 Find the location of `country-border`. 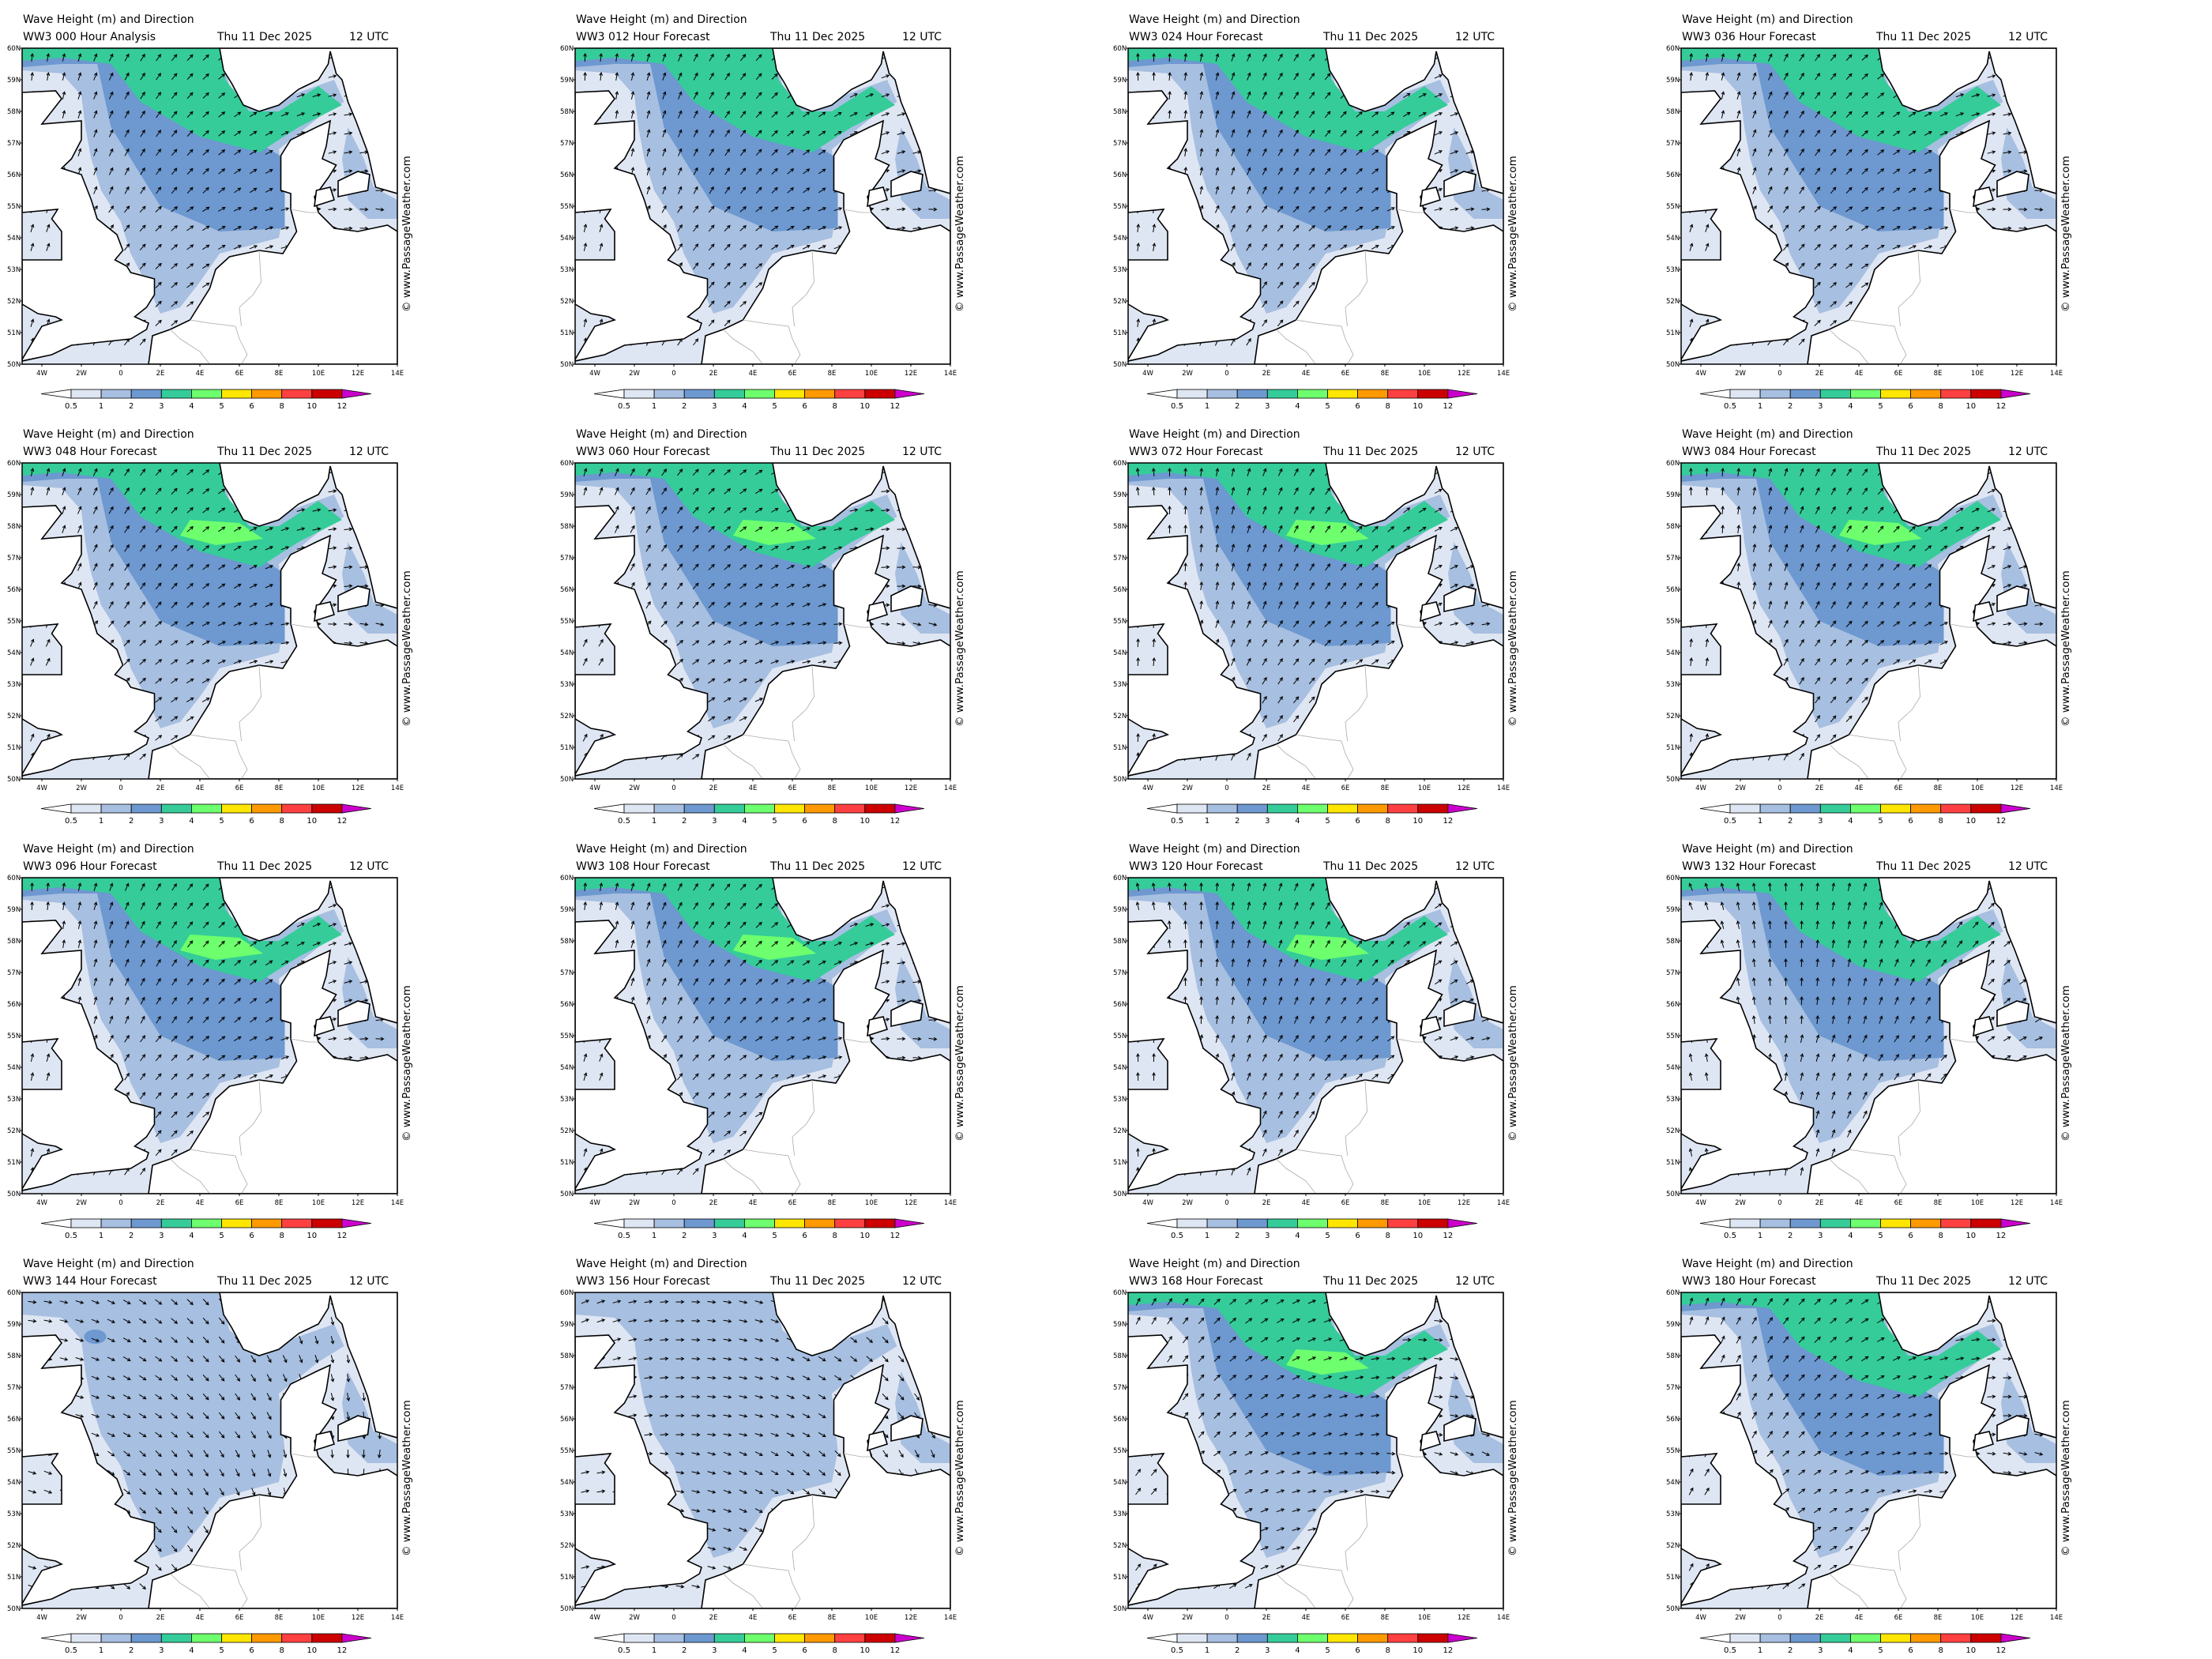

country-border is located at coordinates (1849, 761).